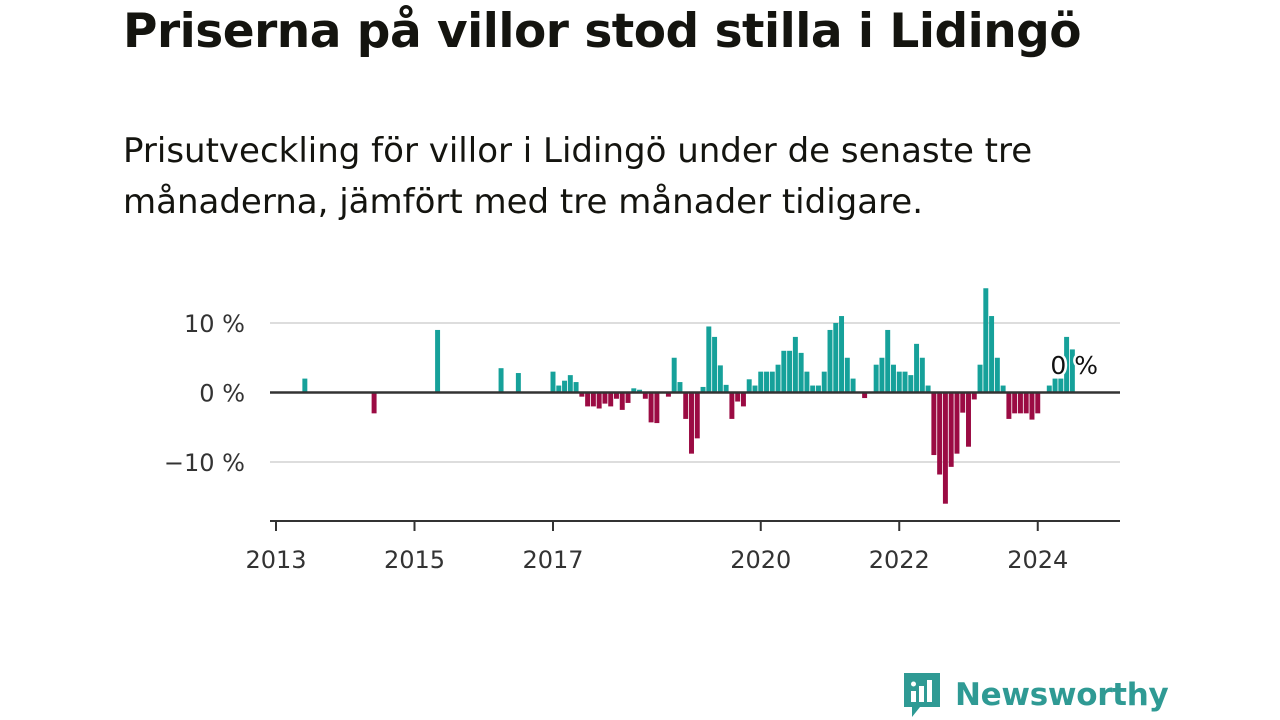 This screenshot has height=720, width=1280. Describe the element at coordinates (695, 392) in the screenshot. I see `gridlines` at that location.